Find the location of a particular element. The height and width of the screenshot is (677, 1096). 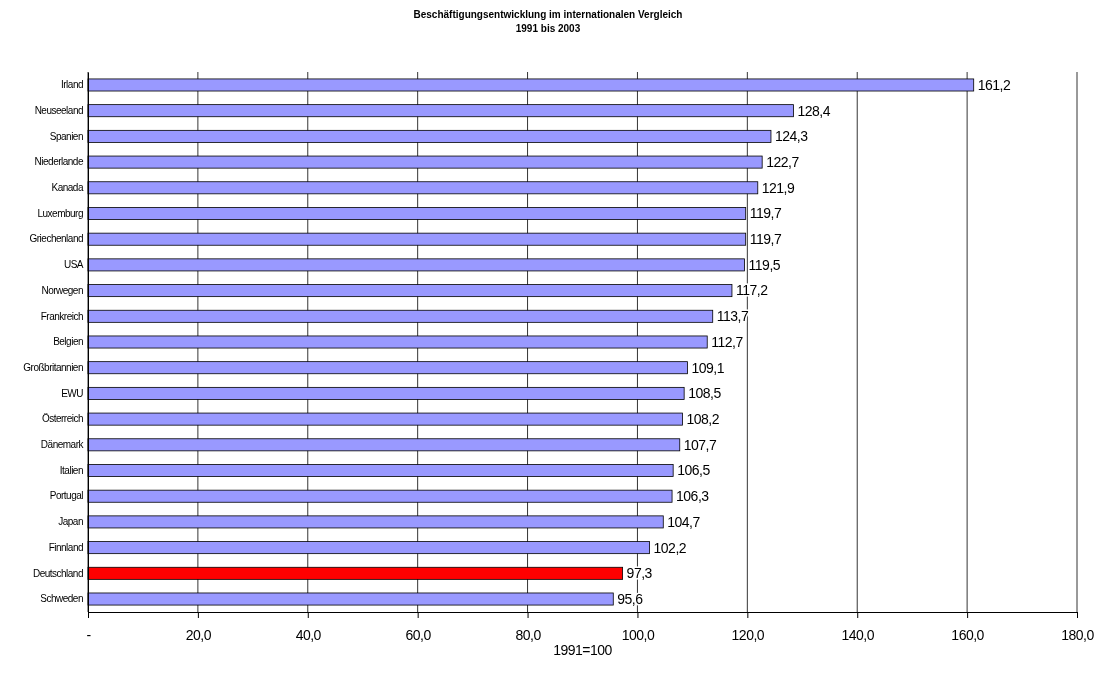

y-tick-label: Niederlande is located at coordinates (59, 162).